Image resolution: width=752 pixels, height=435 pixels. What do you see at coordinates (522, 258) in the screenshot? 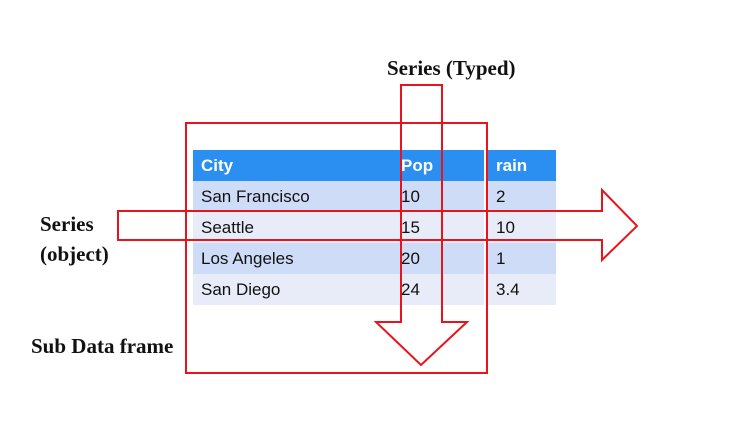
I see `cell-rain: 1` at bounding box center [522, 258].